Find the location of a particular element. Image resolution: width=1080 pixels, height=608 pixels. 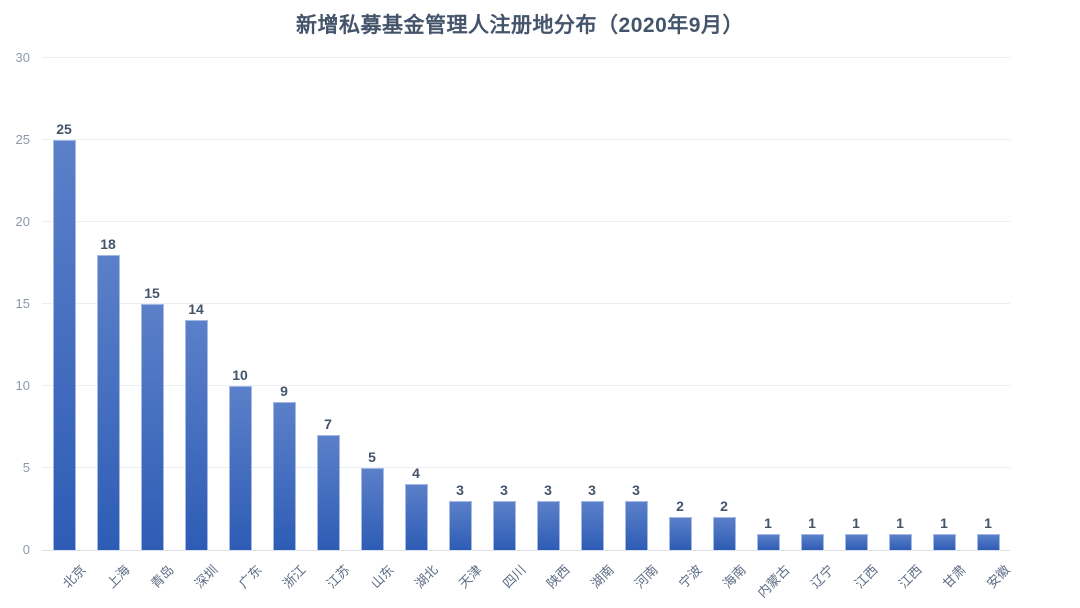

bar-slot: 15 青岛 is located at coordinates (153, 324).